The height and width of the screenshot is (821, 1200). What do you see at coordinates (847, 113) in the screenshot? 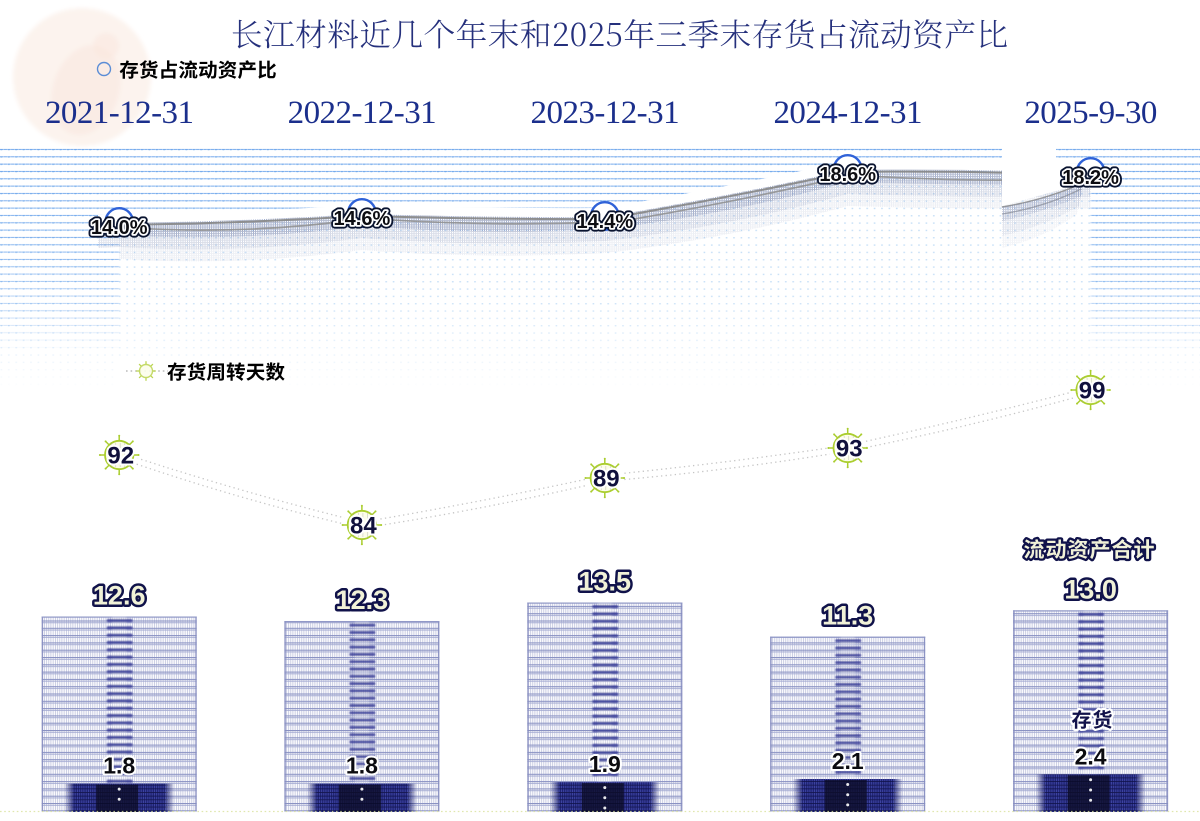
I see `svg-text: 2024-12-31` at bounding box center [847, 113].